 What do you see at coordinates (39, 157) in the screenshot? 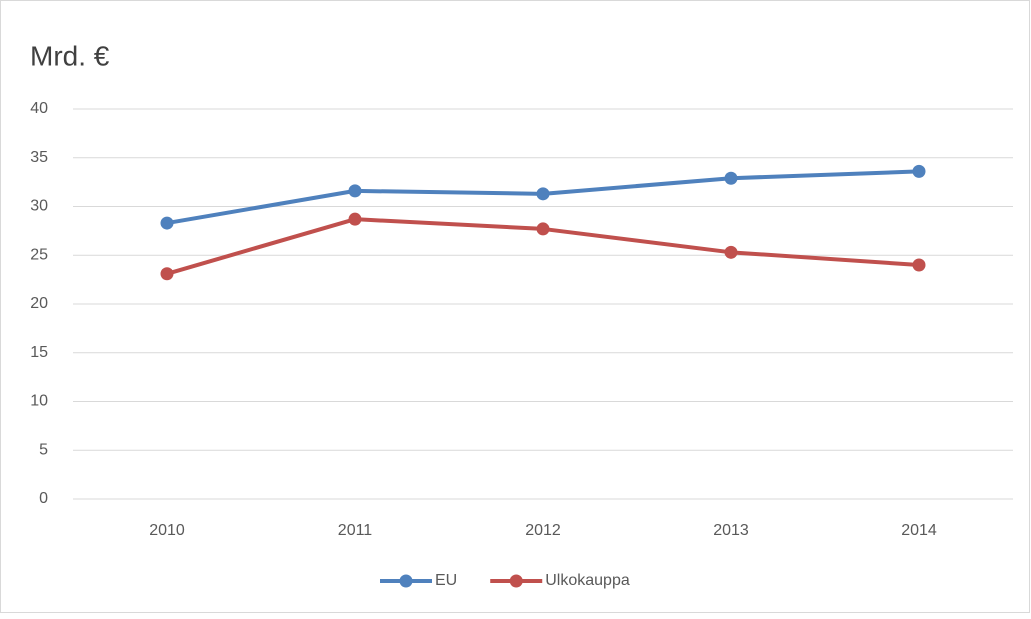
I see `y-tick-label: 35` at bounding box center [39, 157].